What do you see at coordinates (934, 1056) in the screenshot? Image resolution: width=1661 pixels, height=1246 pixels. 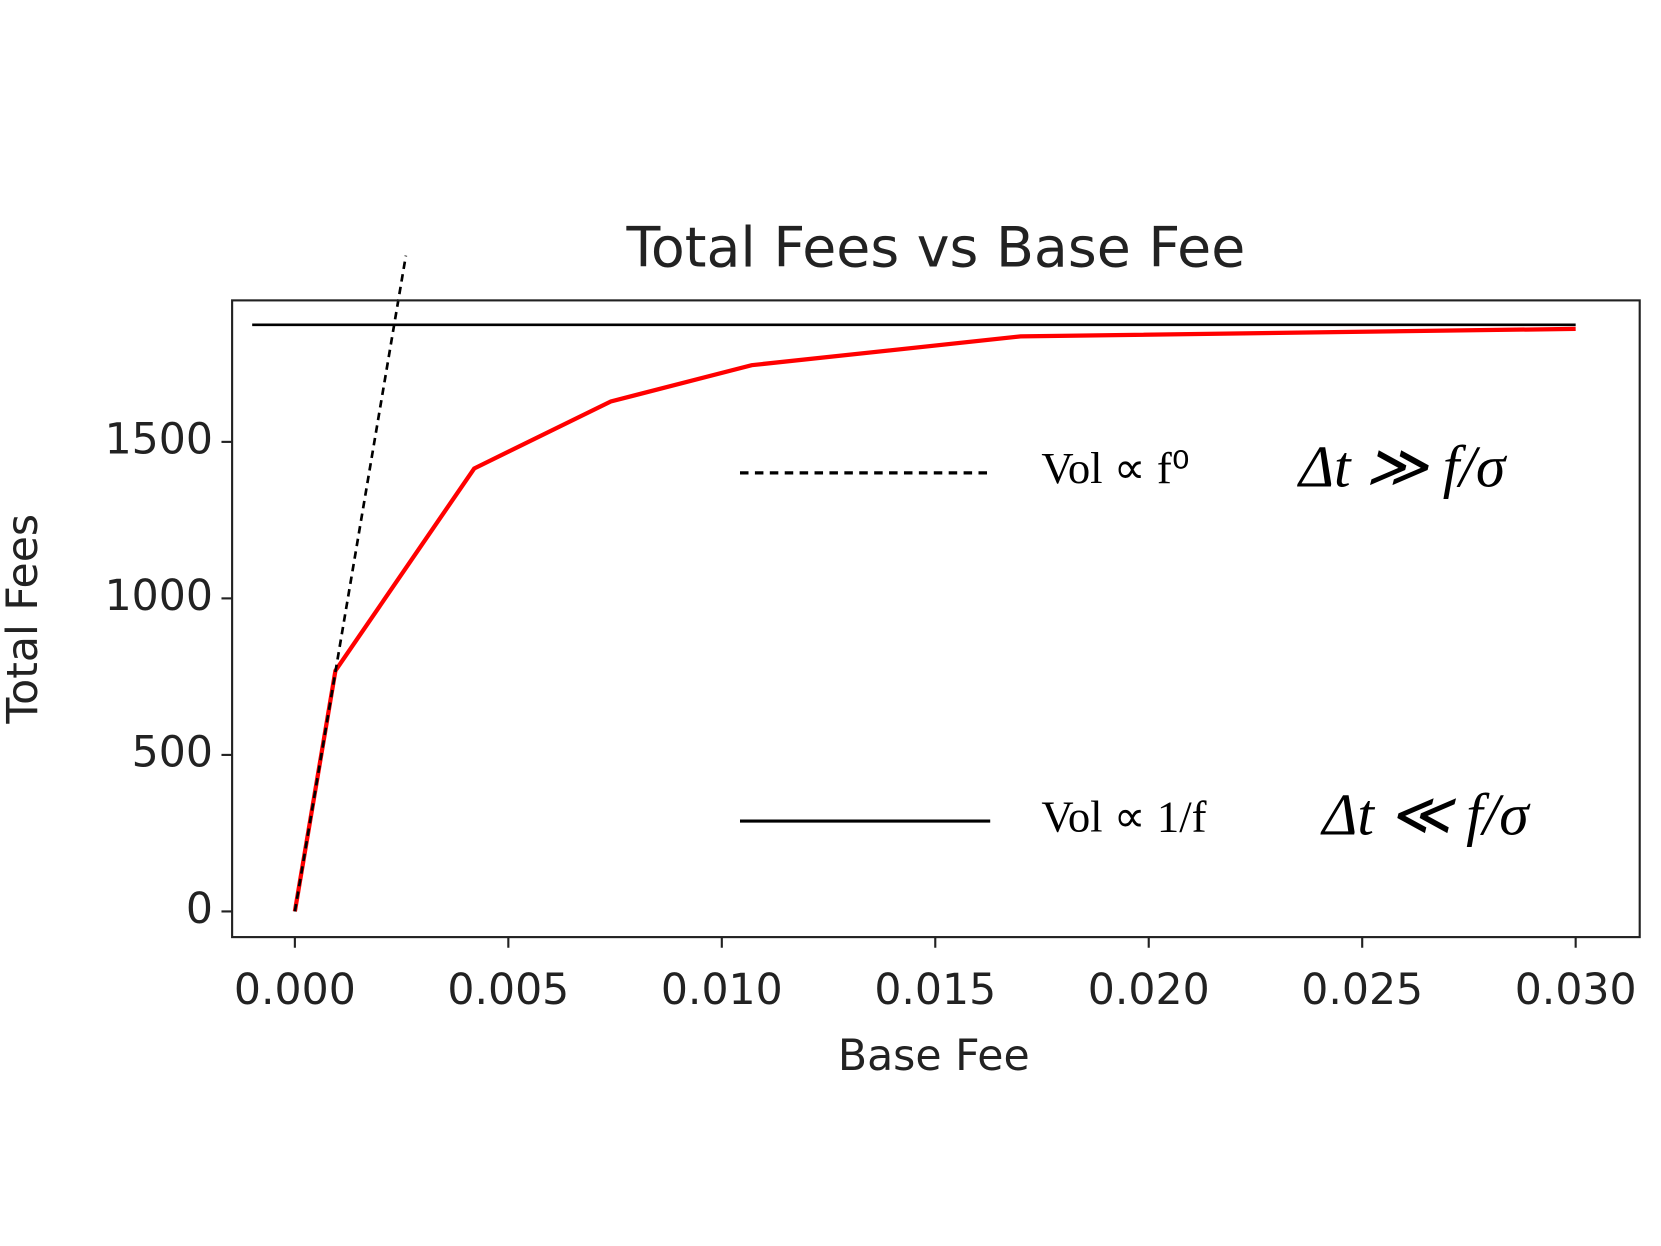 I see `x-axis-label: Base Fee` at bounding box center [934, 1056].